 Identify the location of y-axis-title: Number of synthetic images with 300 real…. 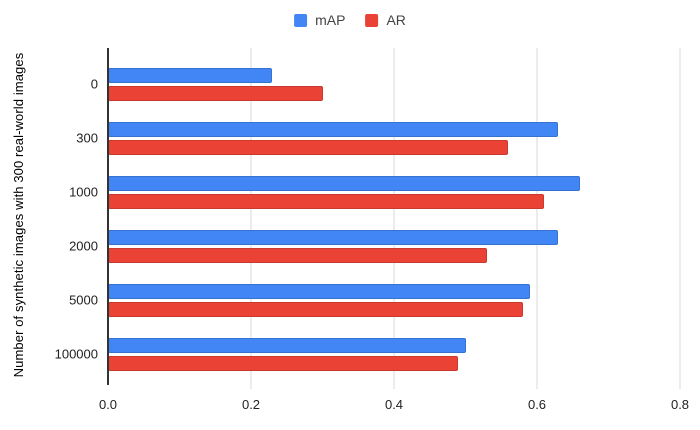
(18, 215).